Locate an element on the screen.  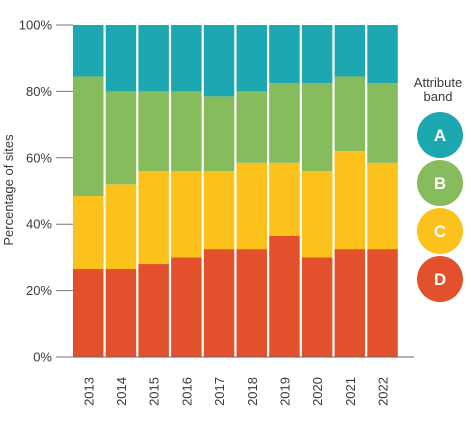
legend-label-d: D is located at coordinates (440, 279).